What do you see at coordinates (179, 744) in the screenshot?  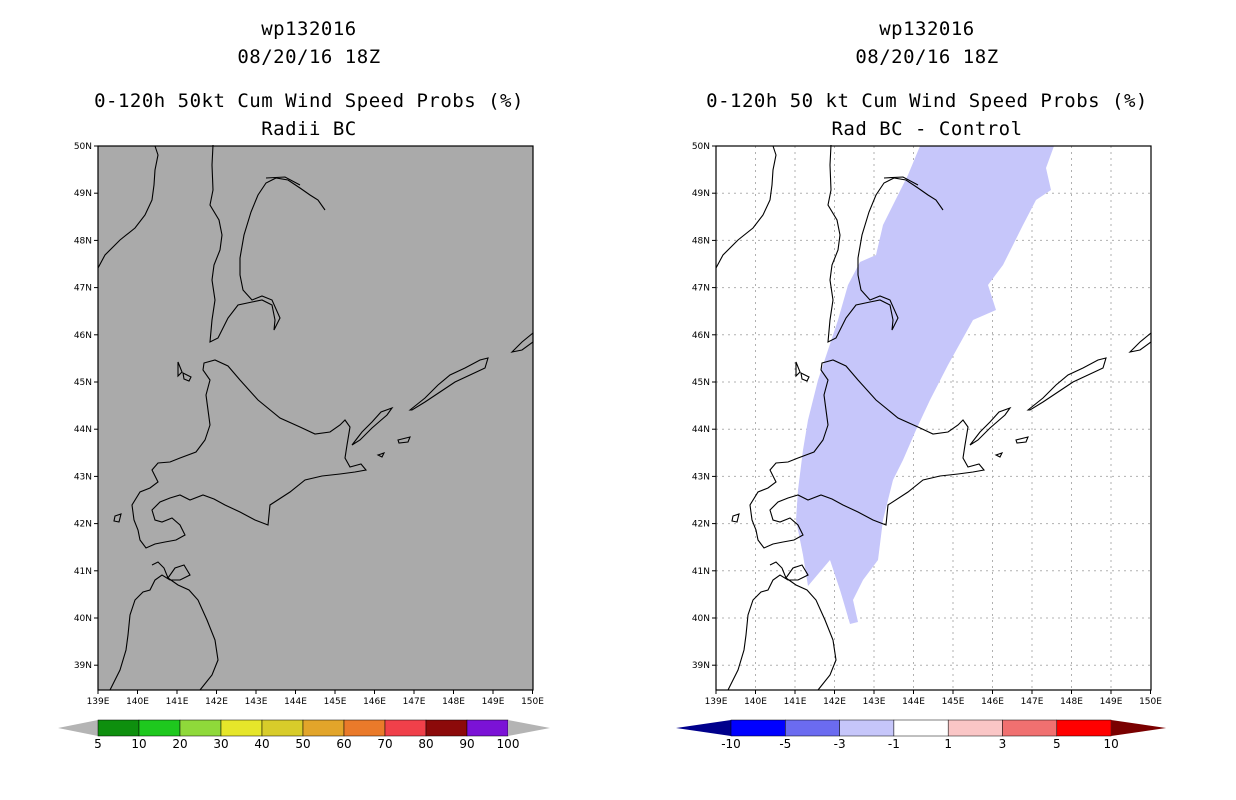 I see `colorbar-label: 20` at bounding box center [179, 744].